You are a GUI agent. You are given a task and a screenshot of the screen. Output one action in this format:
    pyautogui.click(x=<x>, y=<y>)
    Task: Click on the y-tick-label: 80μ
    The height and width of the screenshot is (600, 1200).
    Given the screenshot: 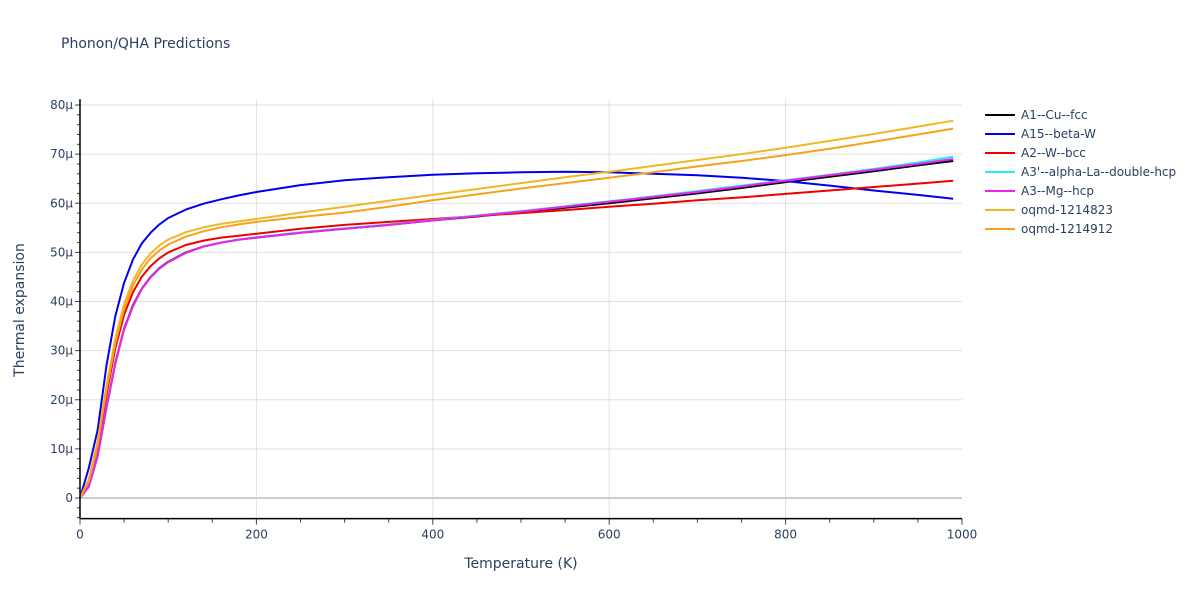 What is the action you would take?
    pyautogui.click(x=61, y=105)
    